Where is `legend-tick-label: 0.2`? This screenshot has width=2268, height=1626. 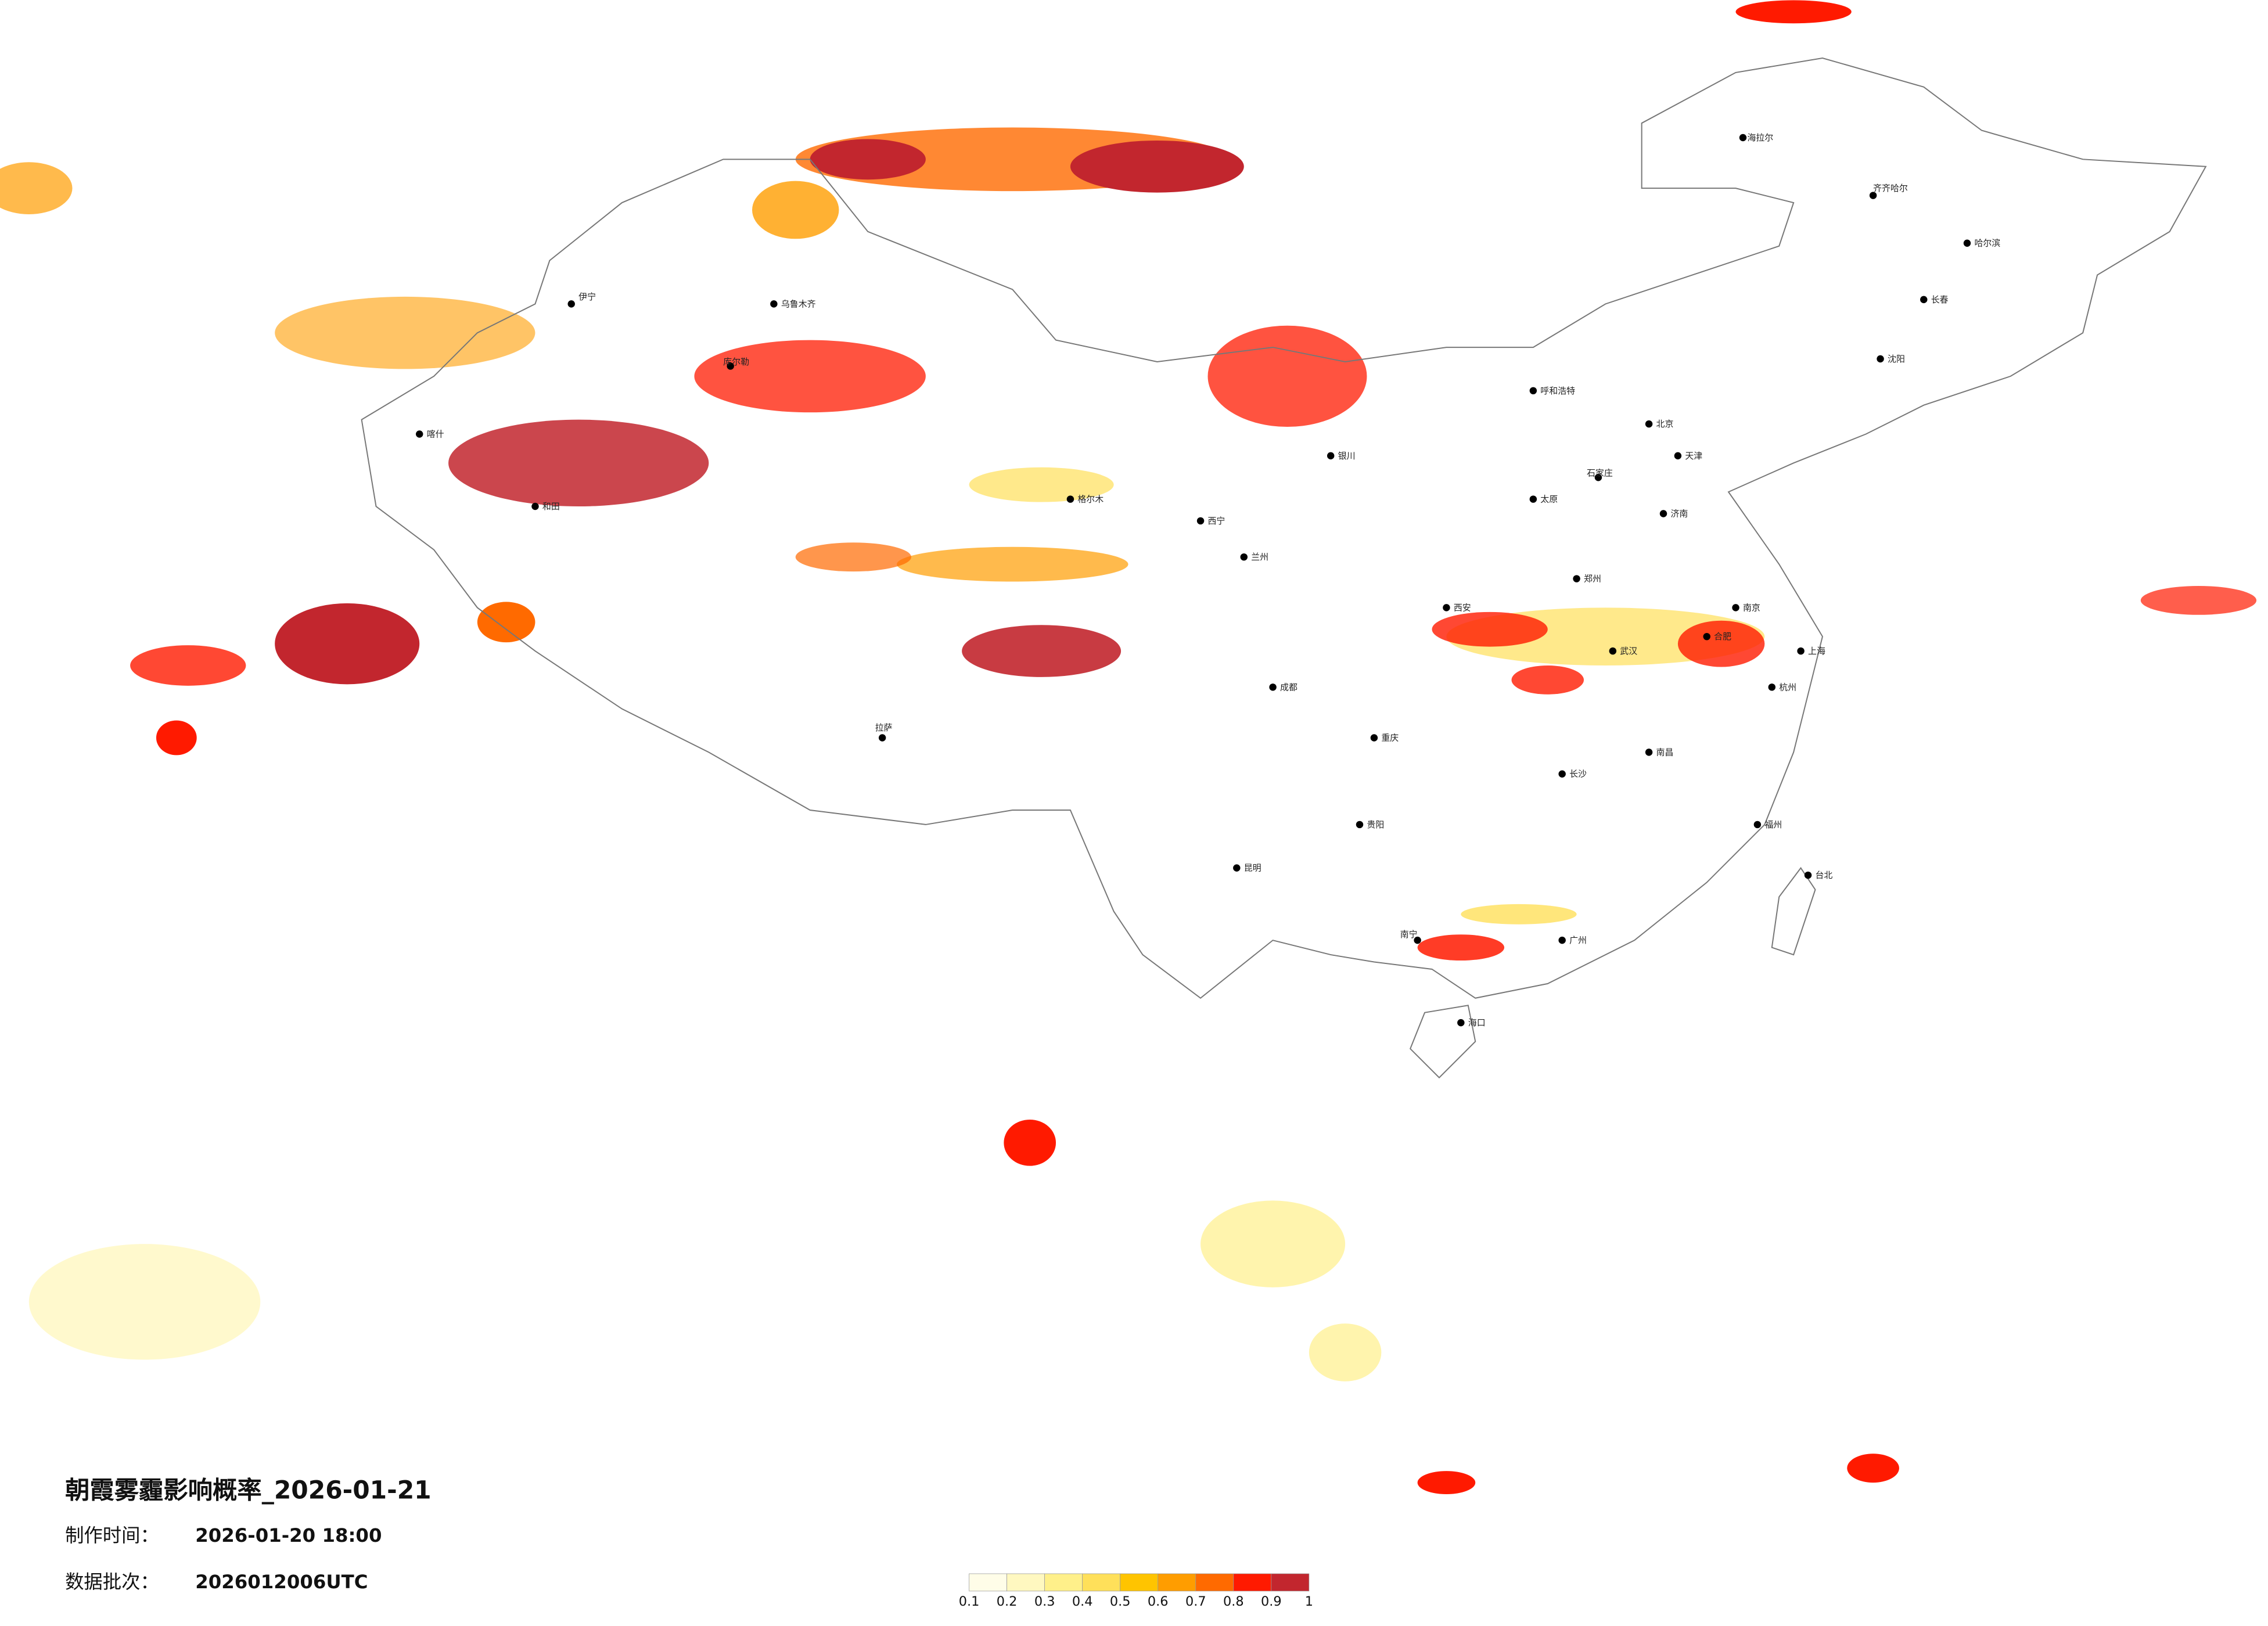 legend-tick-label: 0.2 is located at coordinates (1007, 1601).